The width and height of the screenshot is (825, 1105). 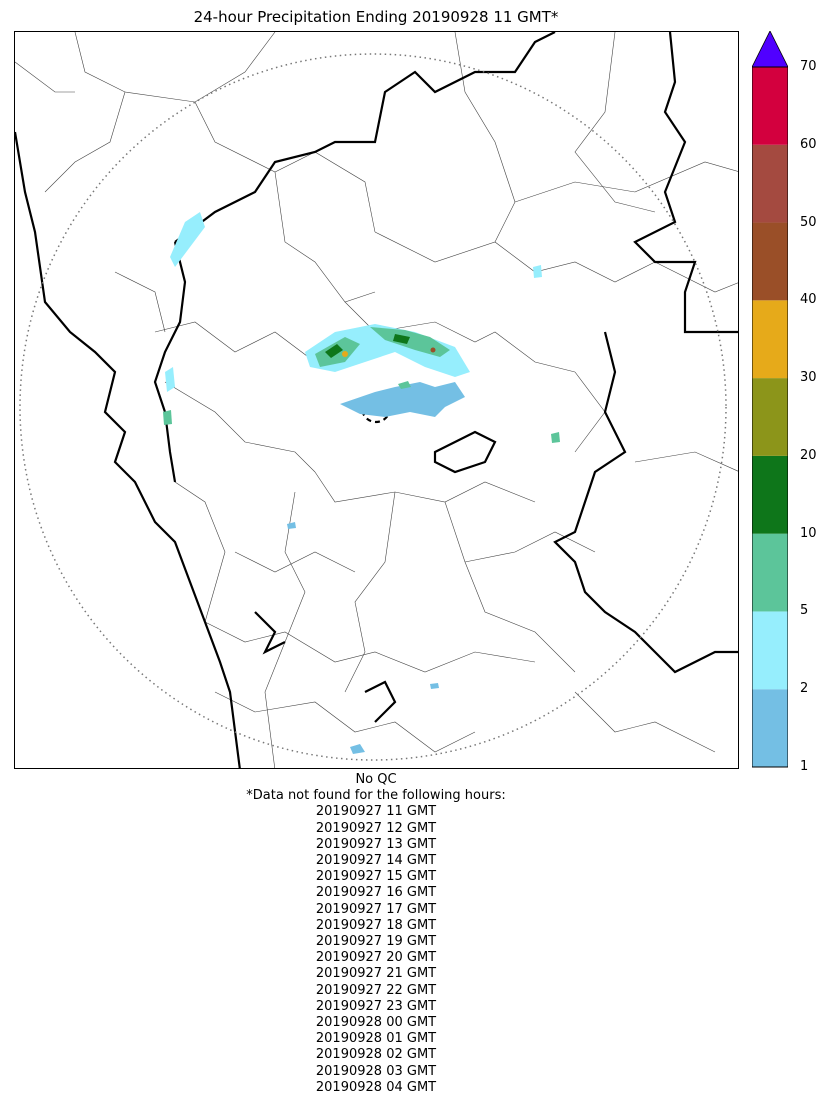 I want to click on colorbar, so click(x=770, y=399).